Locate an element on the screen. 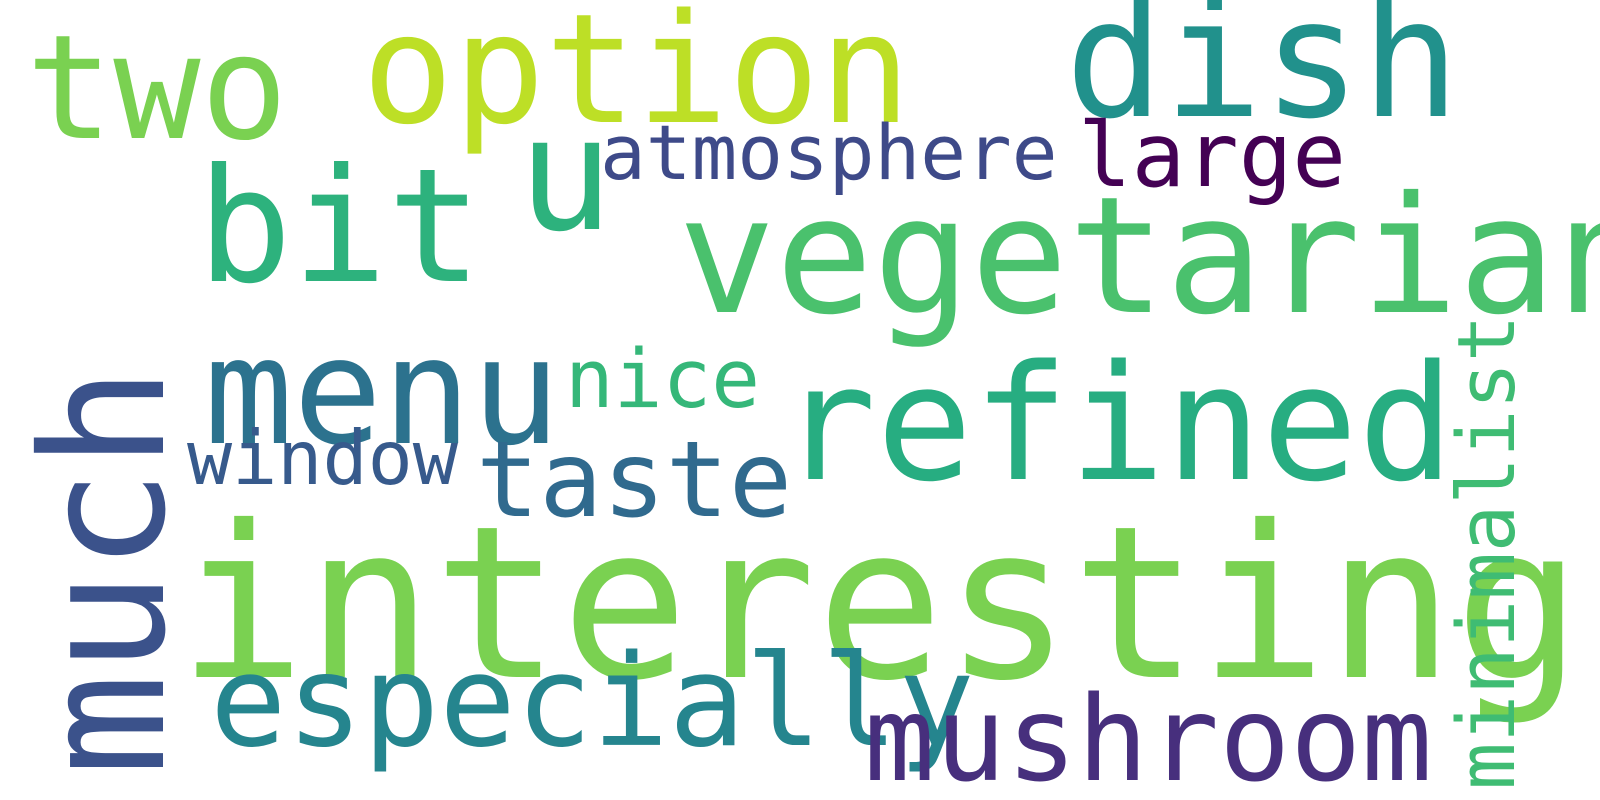 The width and height of the screenshot is (1600, 800). word-u: u is located at coordinates (566, 175).